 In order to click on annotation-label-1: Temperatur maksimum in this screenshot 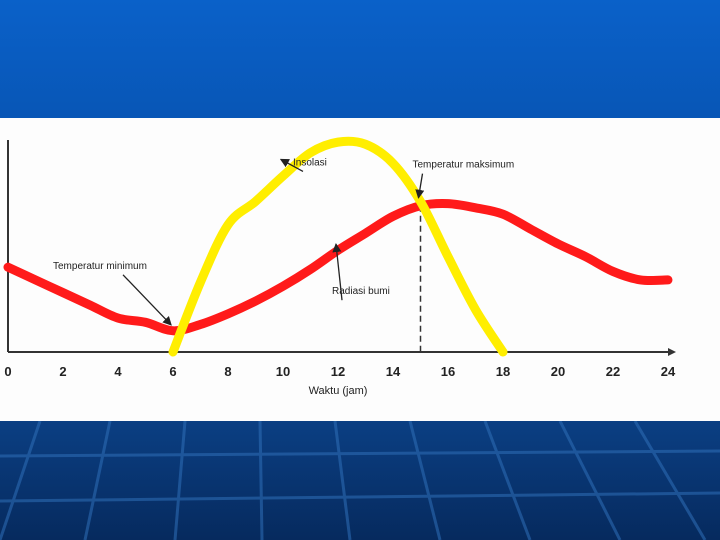, I will do `click(464, 165)`.